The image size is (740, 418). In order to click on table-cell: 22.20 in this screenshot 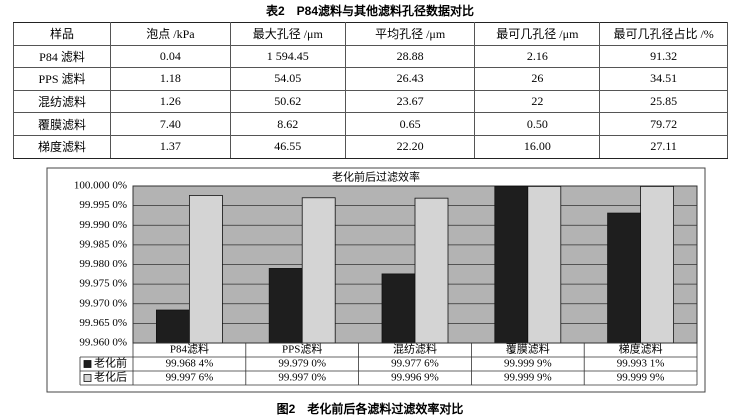, I will do `click(410, 146)`.